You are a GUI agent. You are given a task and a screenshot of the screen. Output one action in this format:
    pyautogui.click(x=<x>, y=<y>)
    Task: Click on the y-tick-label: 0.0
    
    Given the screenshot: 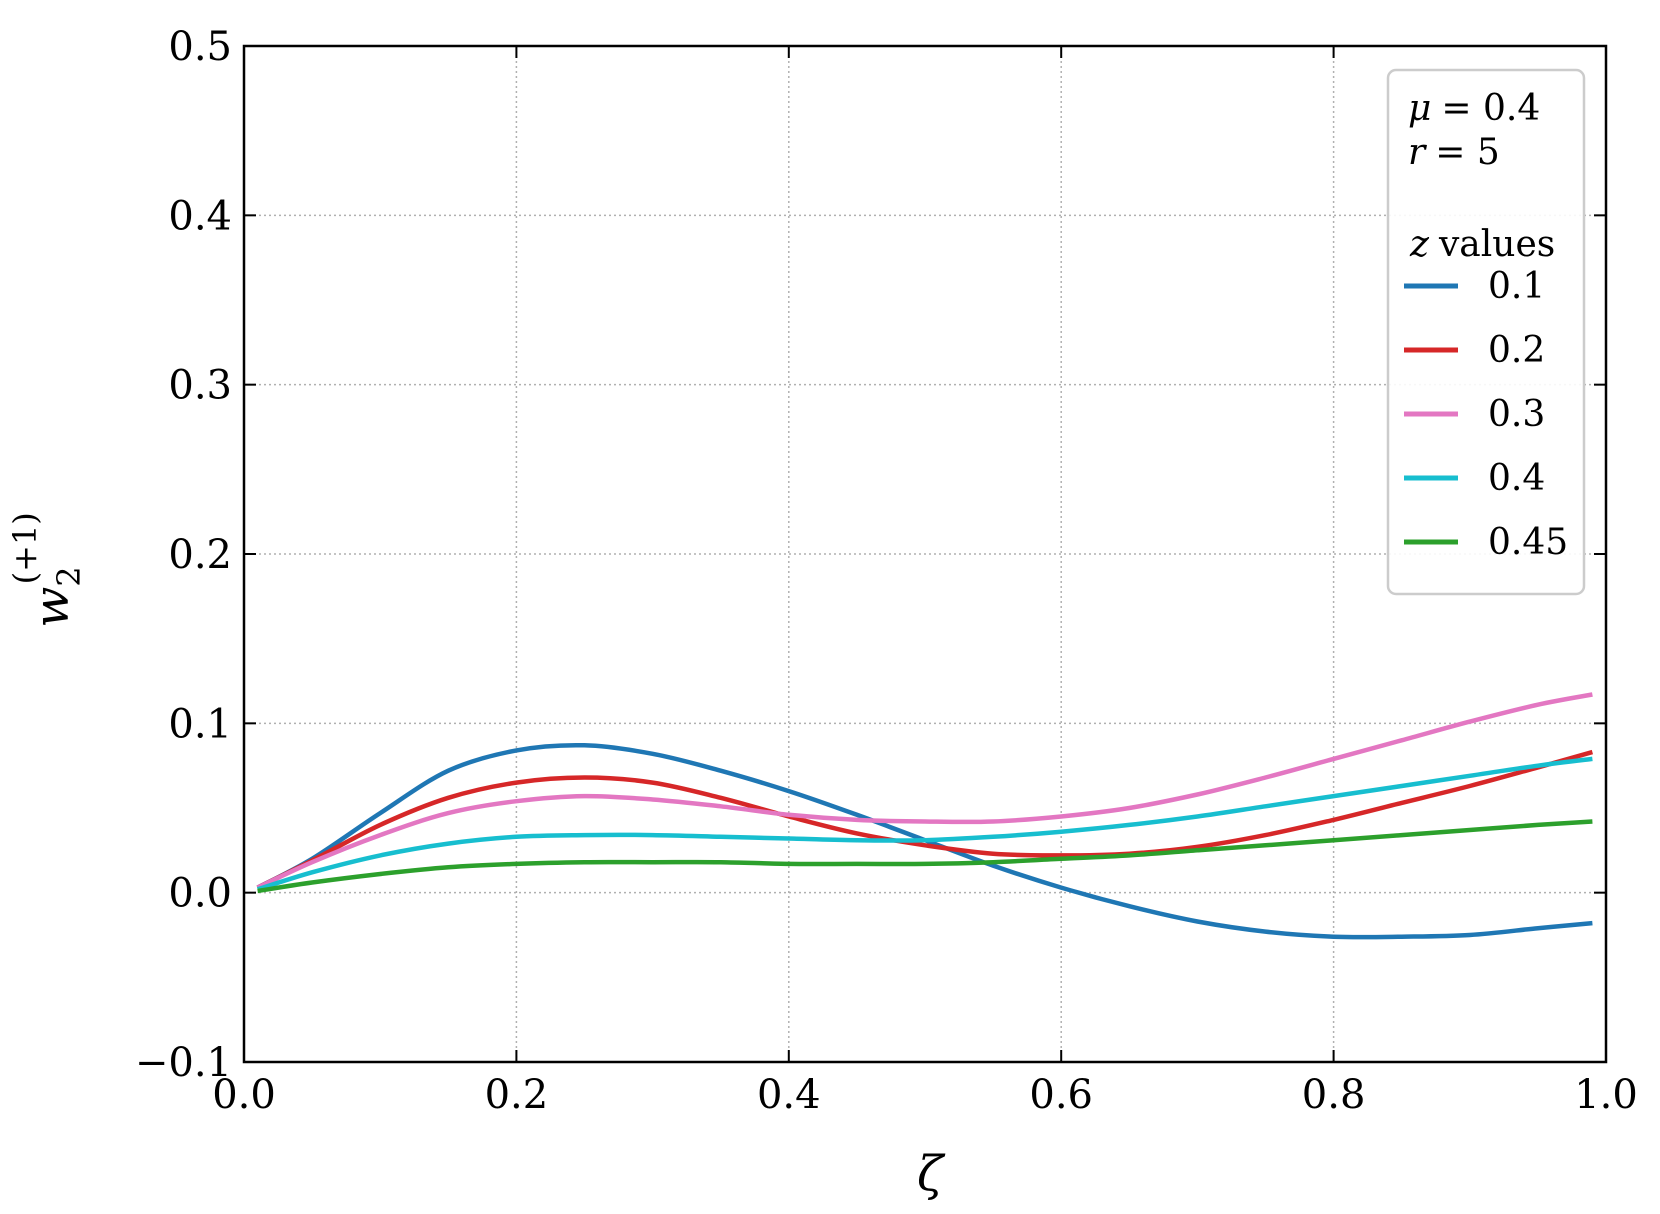 What is the action you would take?
    pyautogui.click(x=200, y=894)
    